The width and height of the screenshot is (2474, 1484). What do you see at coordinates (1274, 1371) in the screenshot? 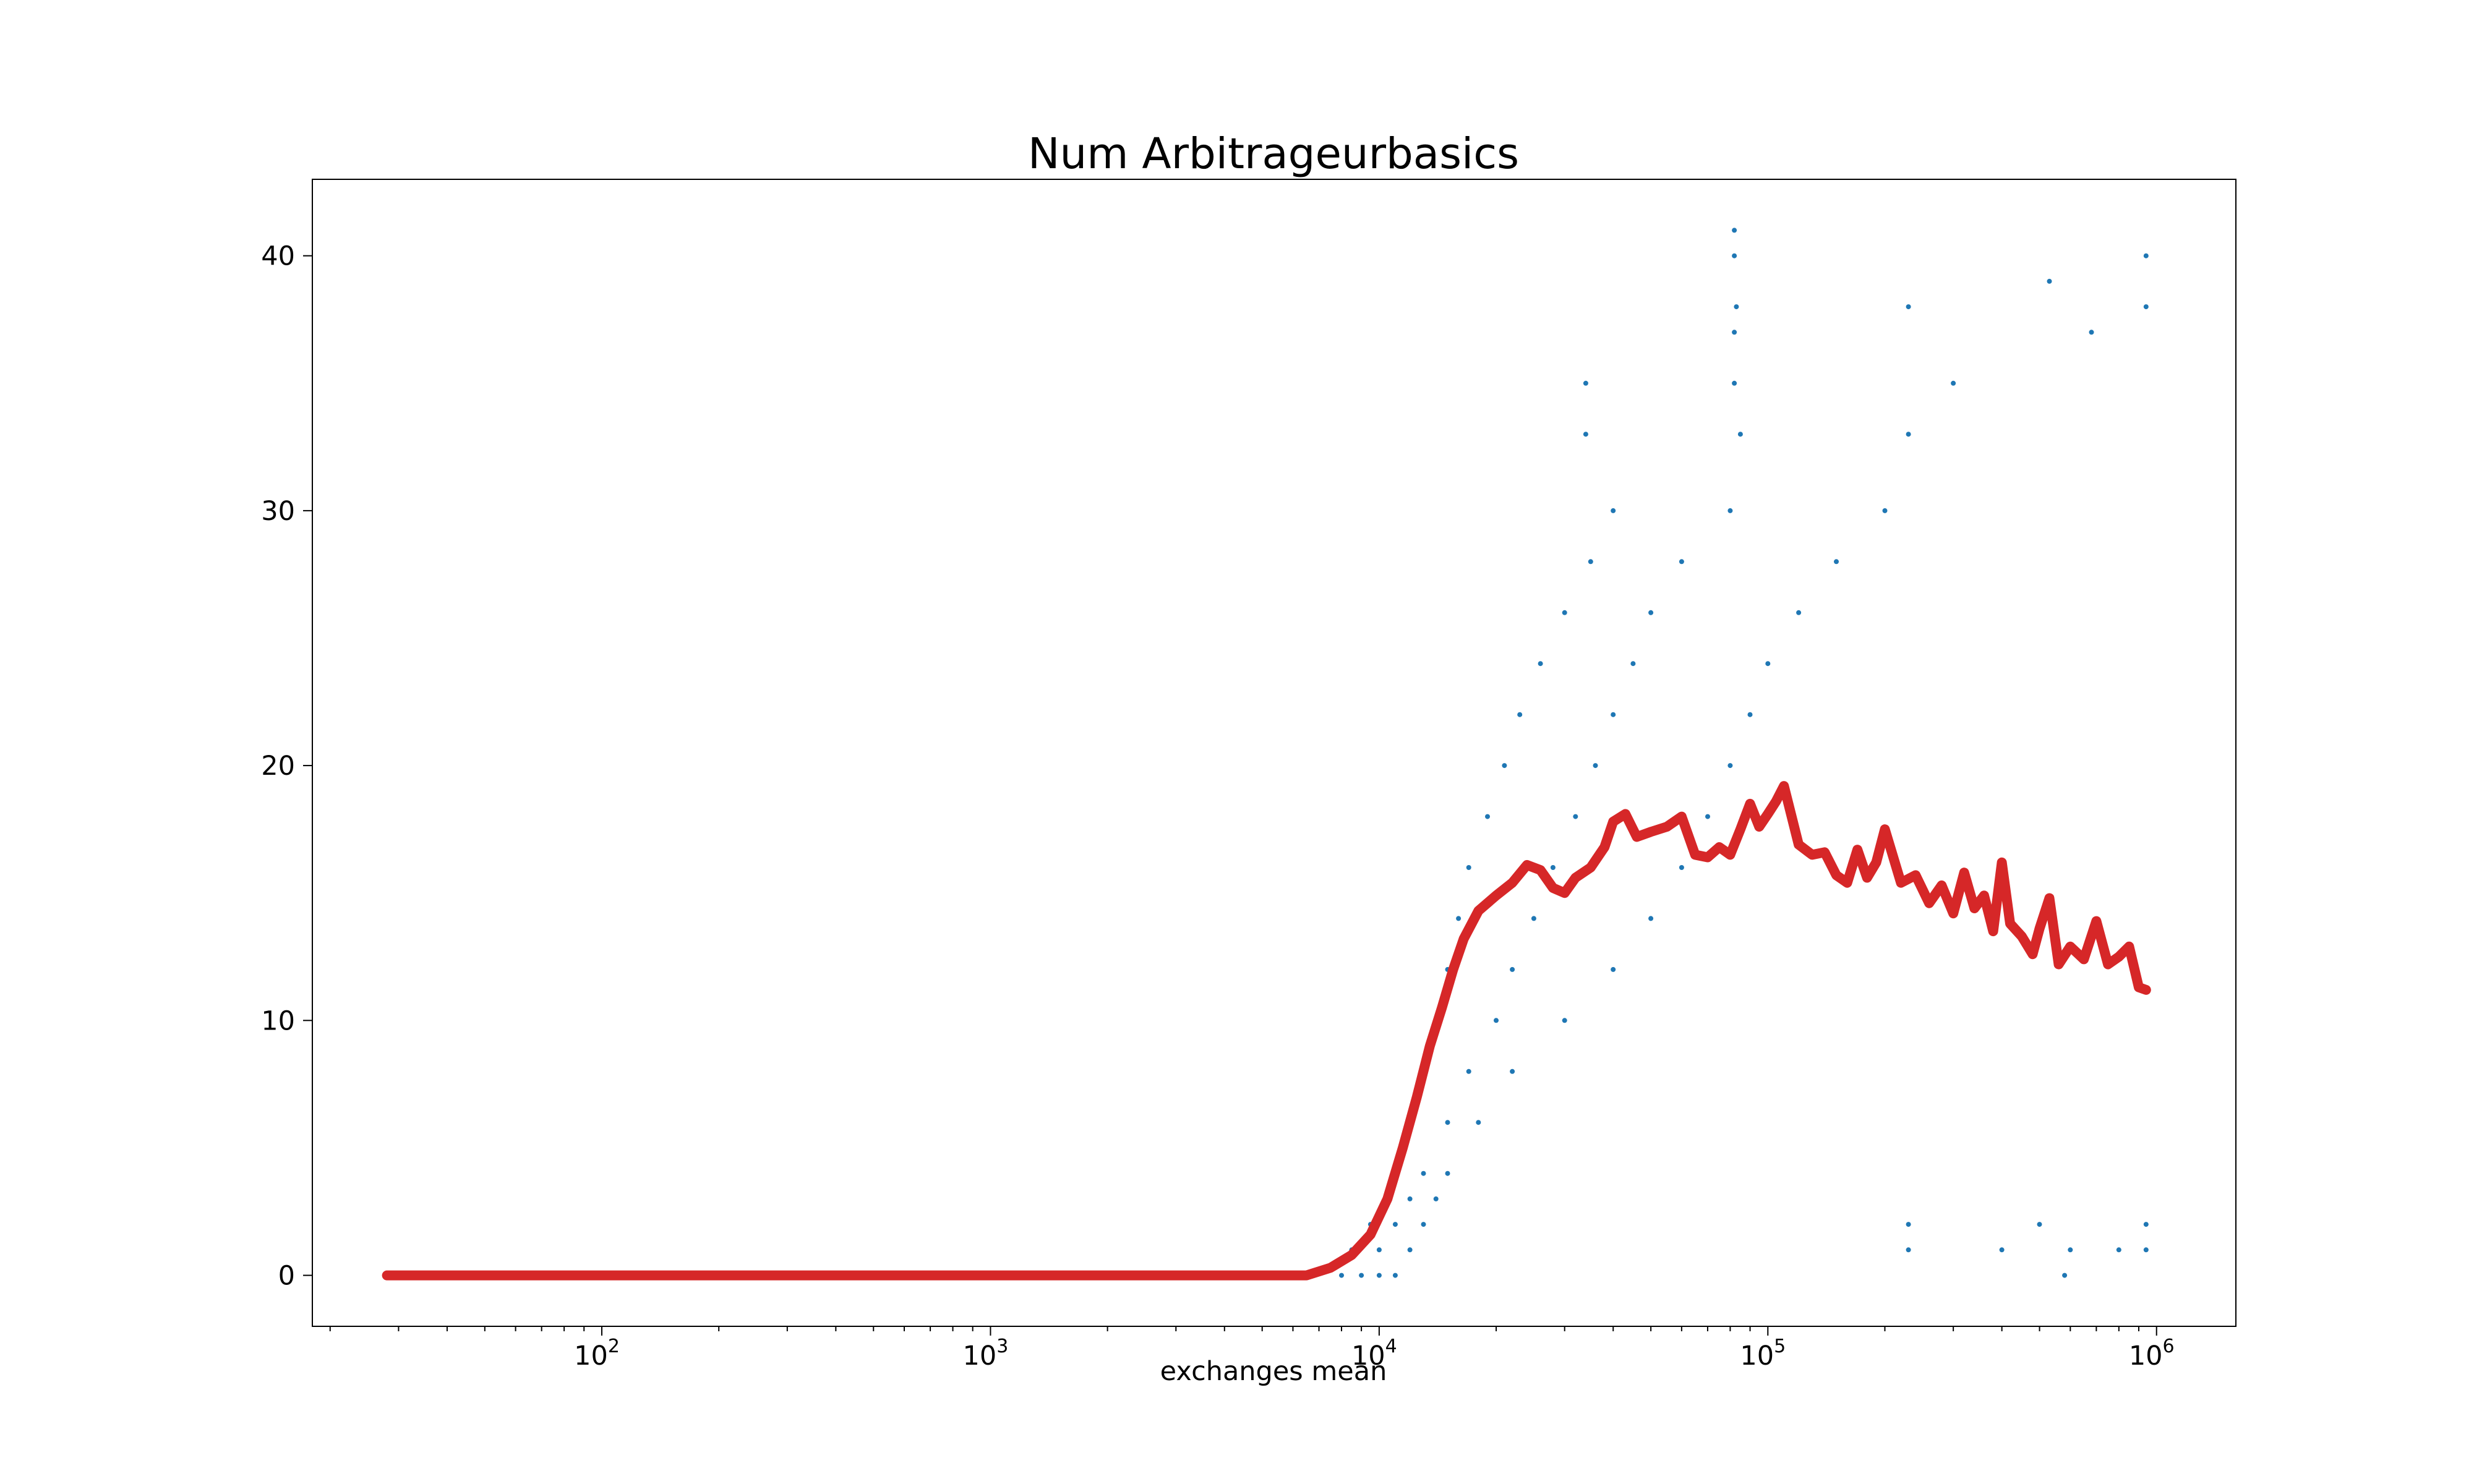
I see `x-axis-label: exchanges mean` at bounding box center [1274, 1371].